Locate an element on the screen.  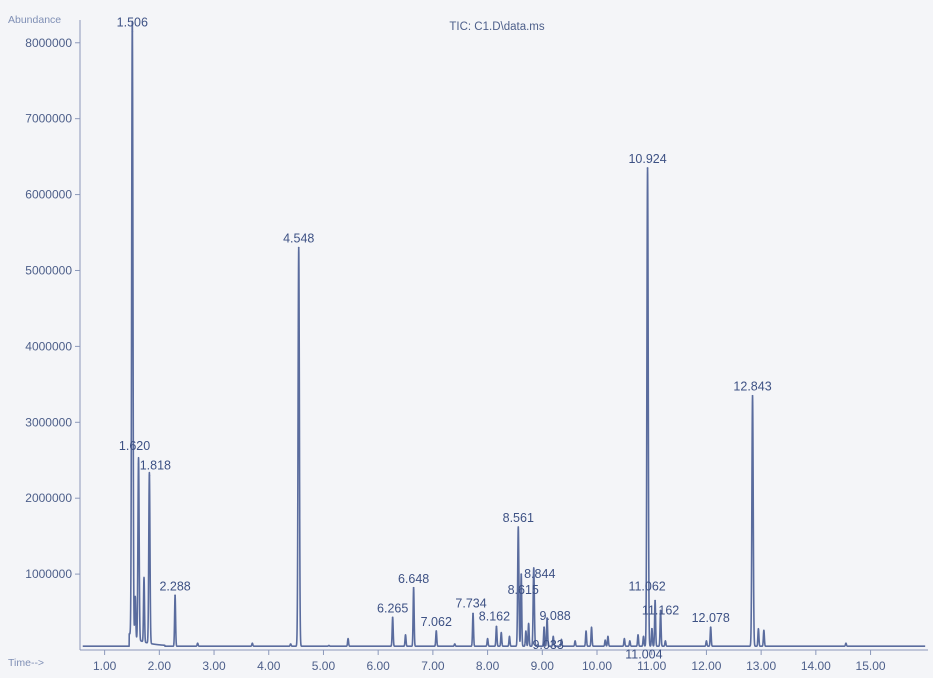
y-tick-label: 7000000 is located at coordinates (48, 119).